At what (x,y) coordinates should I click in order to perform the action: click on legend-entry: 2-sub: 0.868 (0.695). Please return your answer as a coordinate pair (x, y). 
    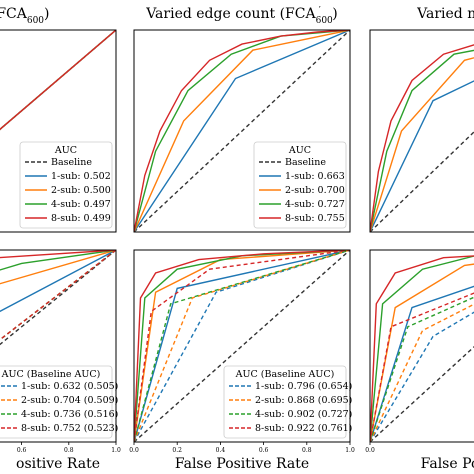
    Looking at the image, I should click on (303, 400).